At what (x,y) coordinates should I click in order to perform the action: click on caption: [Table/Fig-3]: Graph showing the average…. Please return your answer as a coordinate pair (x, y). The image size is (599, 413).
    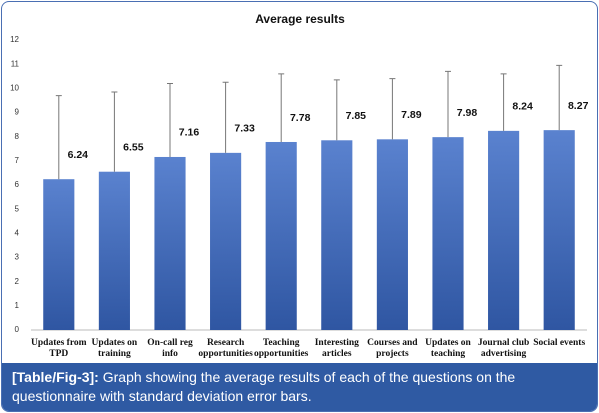
    Looking at the image, I should click on (299, 387).